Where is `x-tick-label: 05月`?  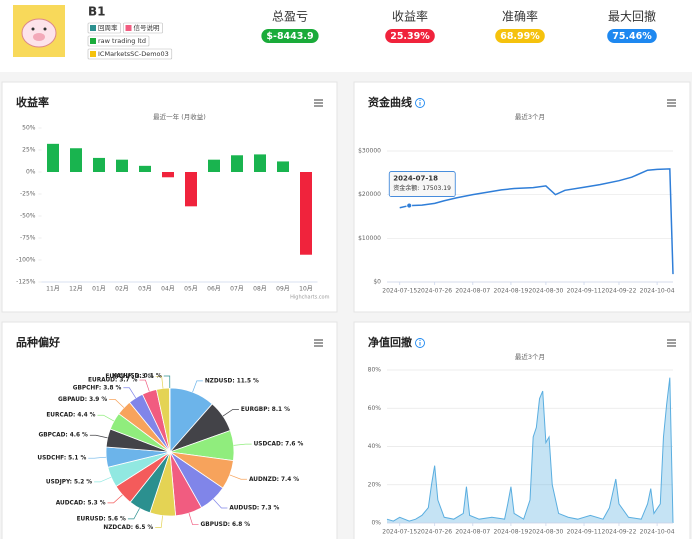 x-tick-label: 05月 is located at coordinates (191, 289).